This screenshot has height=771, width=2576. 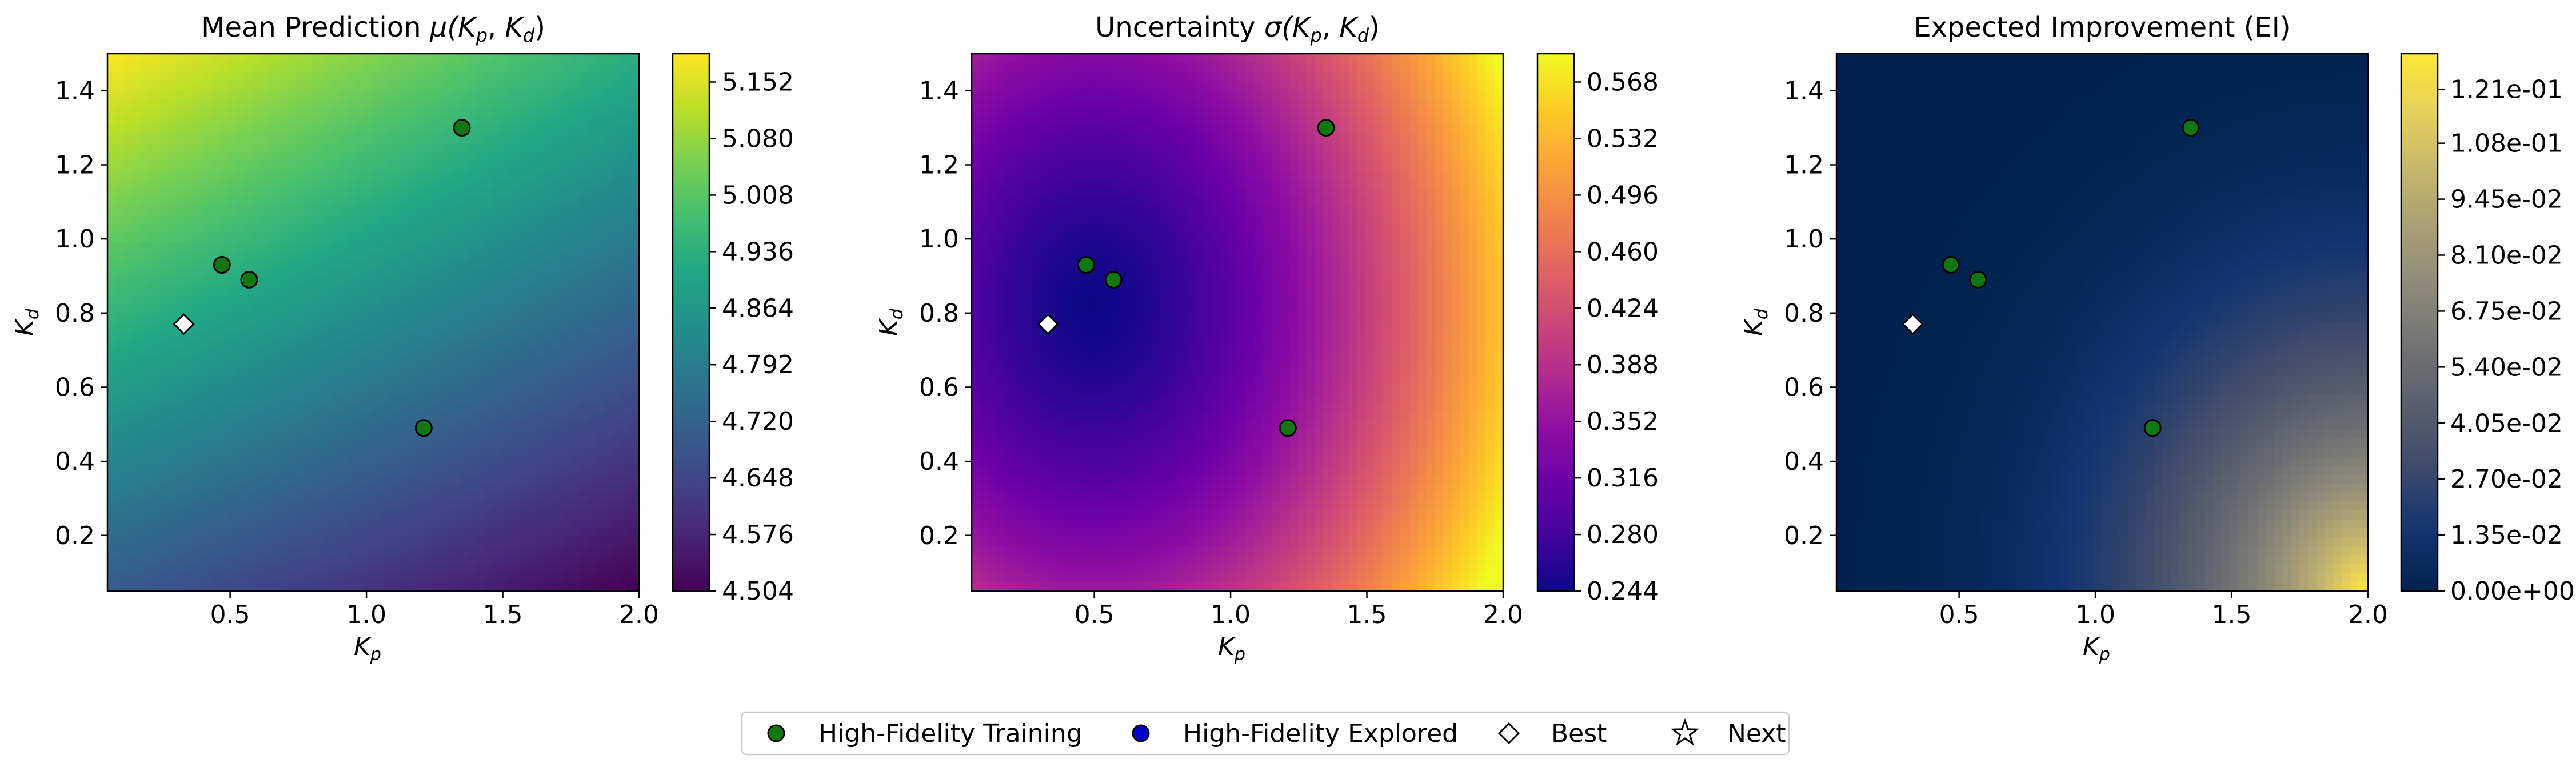 I want to click on colorbar-tick-label: 0.424, so click(x=1623, y=308).